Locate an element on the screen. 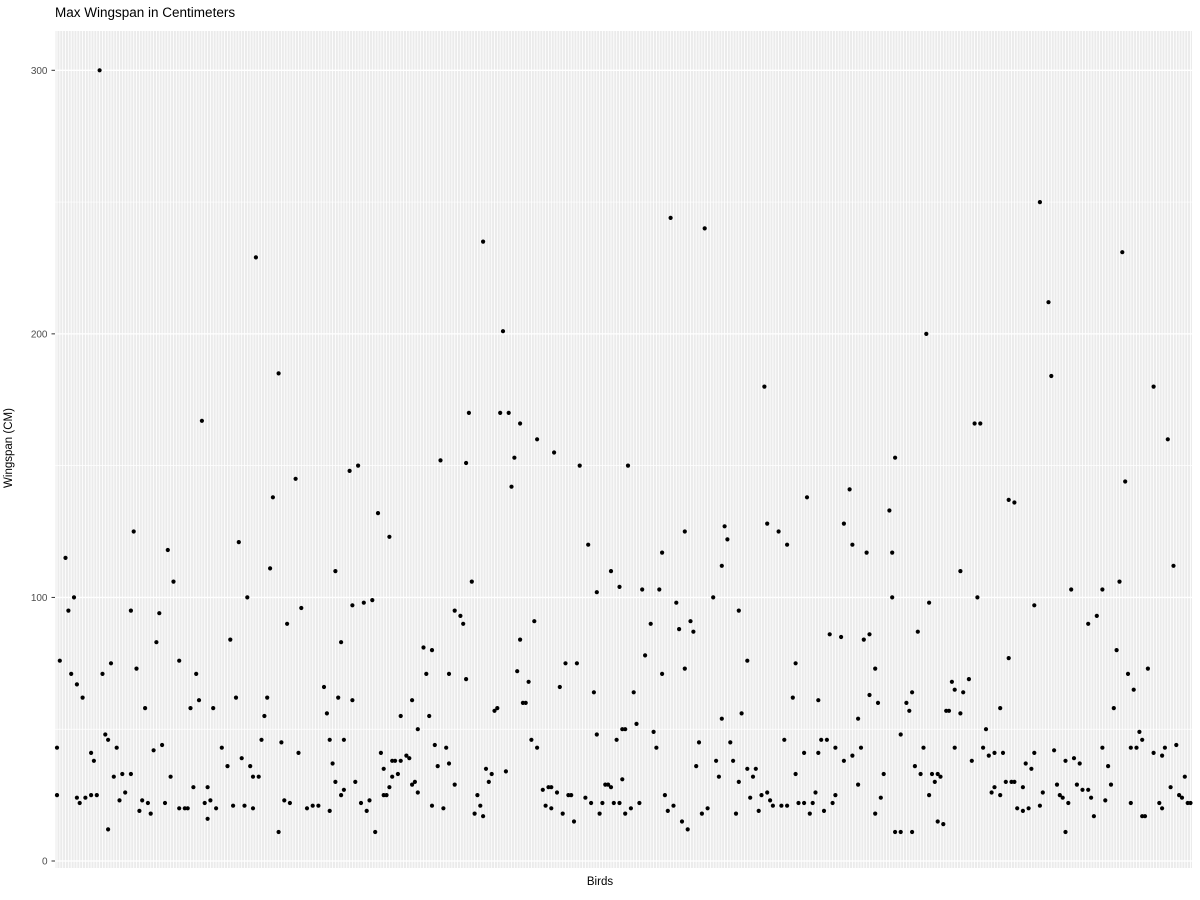 The width and height of the screenshot is (1200, 900). y-tick-label: 100 is located at coordinates (39, 598).